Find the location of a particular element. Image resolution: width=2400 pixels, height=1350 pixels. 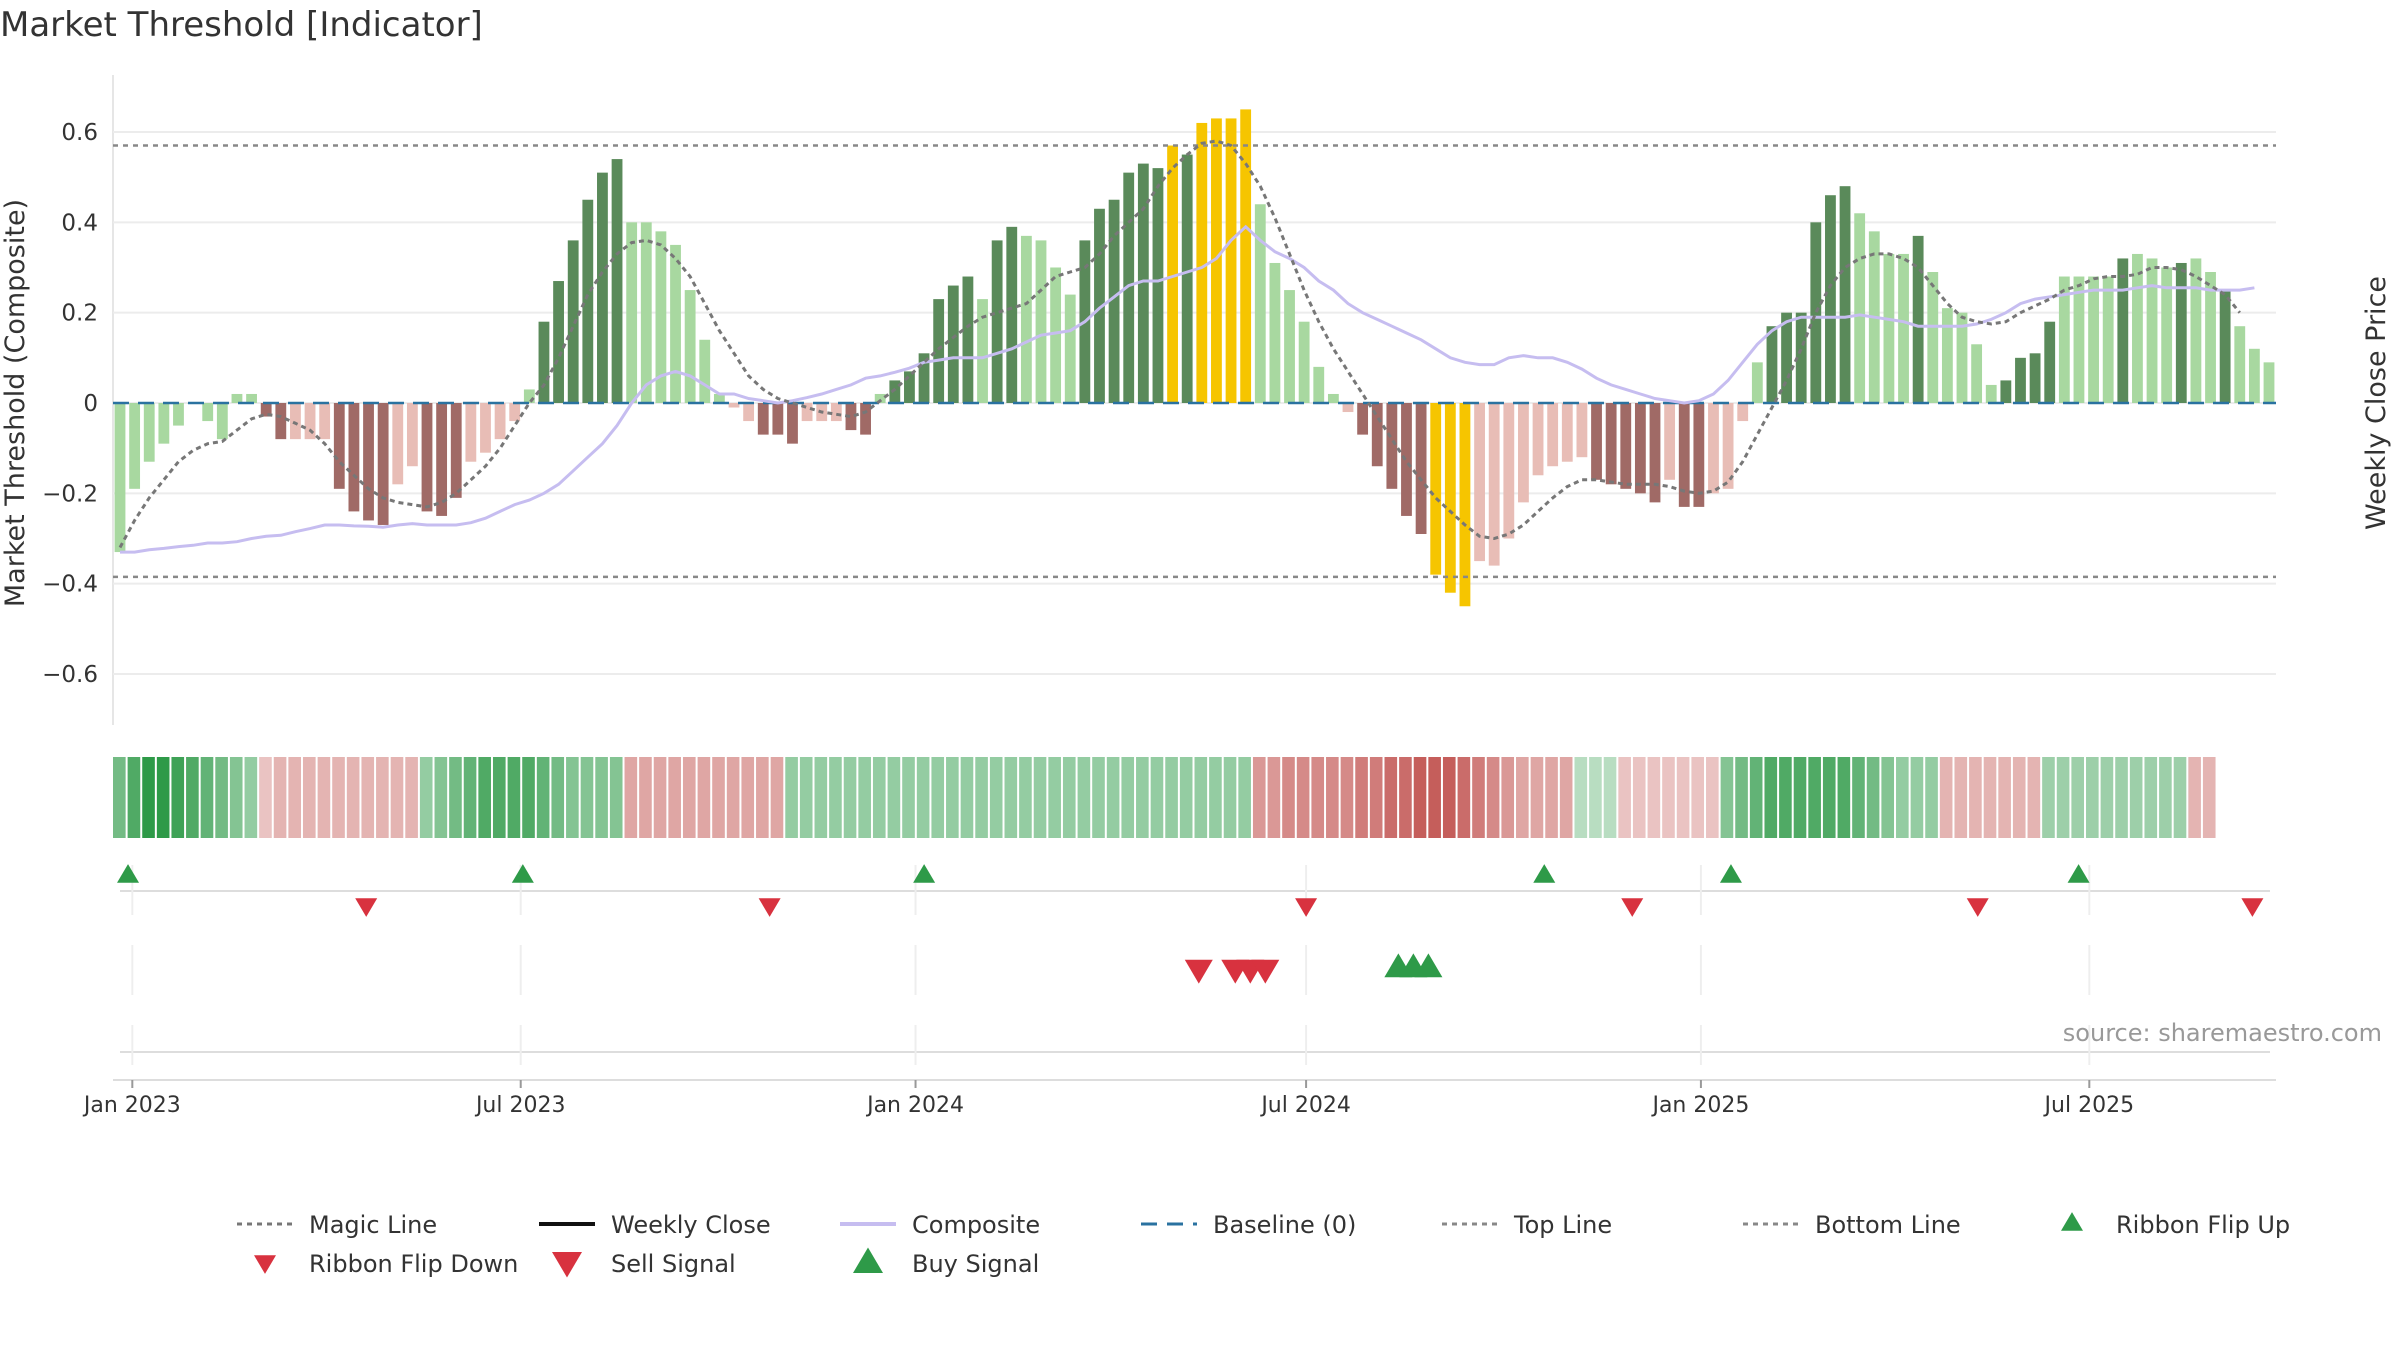

legend-label: Ribbon Flip Up is located at coordinates (2203, 1225).